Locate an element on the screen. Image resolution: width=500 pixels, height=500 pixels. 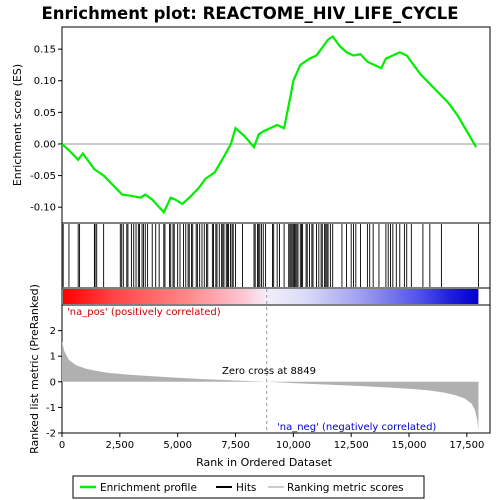
es-y-axis-label: Enrichment score (ES) is located at coordinates (17, 125).